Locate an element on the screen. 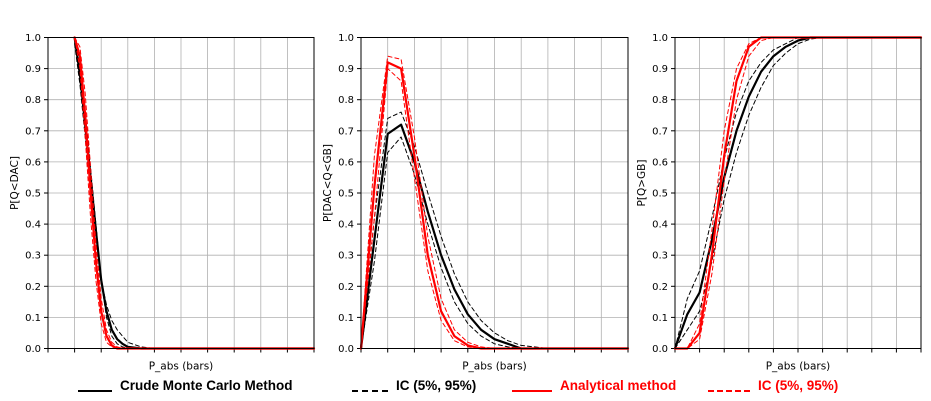 The height and width of the screenshot is (401, 931). legend-item-analytical-method: Analytical method is located at coordinates (594, 385).